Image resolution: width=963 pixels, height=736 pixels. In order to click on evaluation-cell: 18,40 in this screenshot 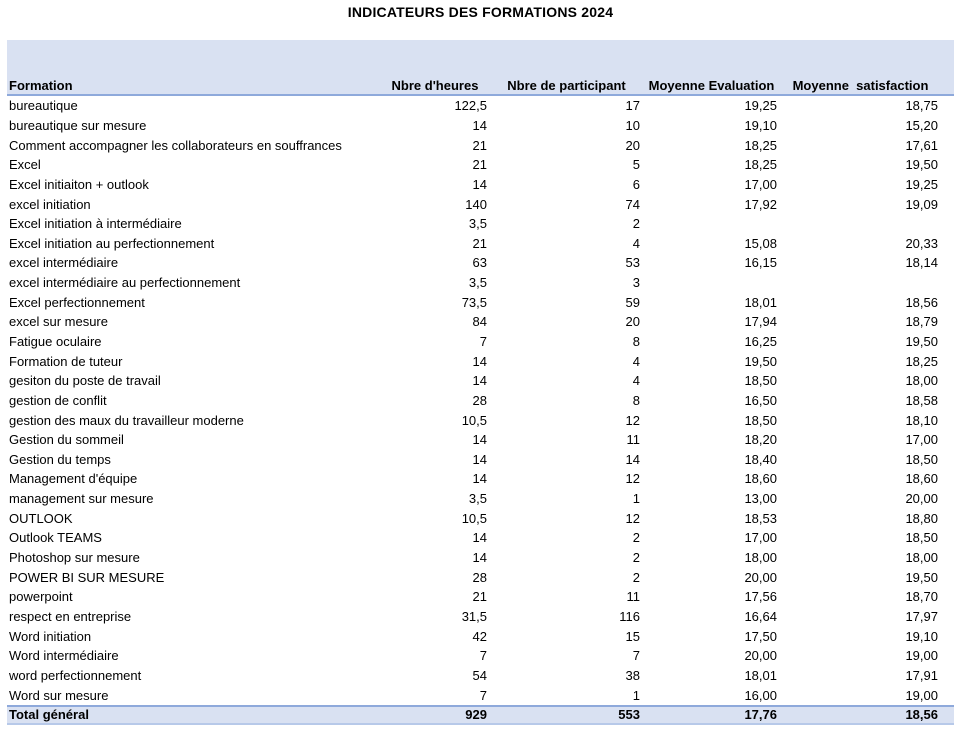, I will do `click(760, 459)`.